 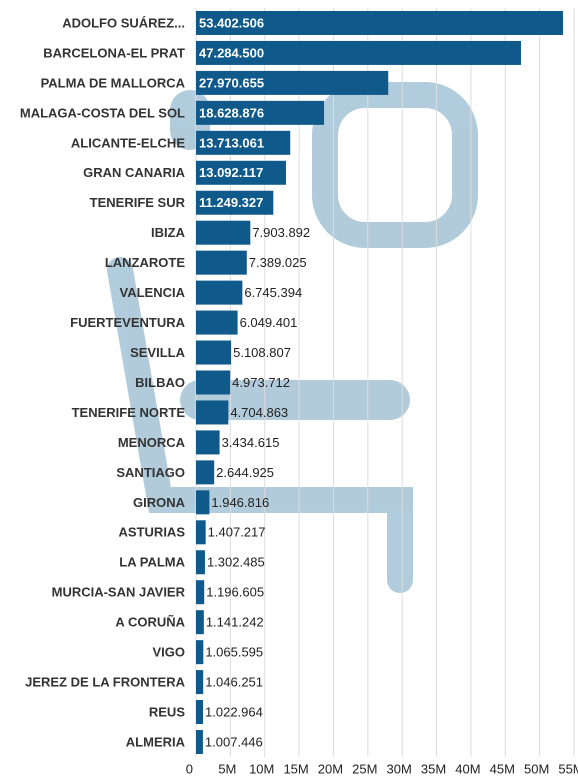 I want to click on y-tick-label: MALAGA-COSTA DEL SOL, so click(x=102, y=112).